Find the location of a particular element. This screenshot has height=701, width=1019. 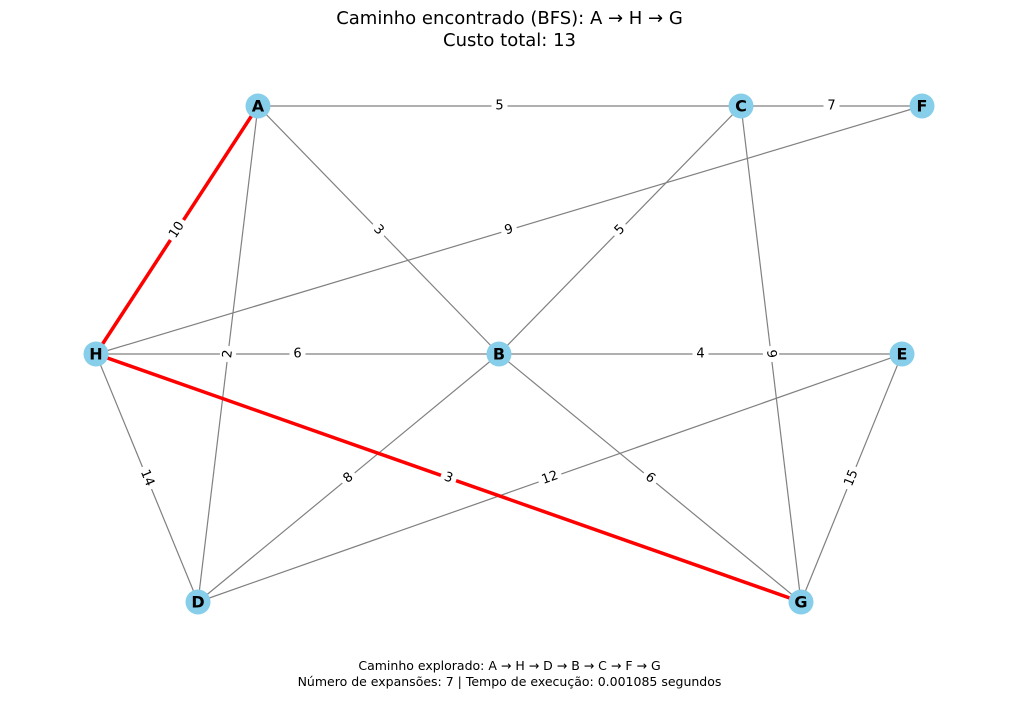

edge-weight-label: 6 is located at coordinates (297, 354).